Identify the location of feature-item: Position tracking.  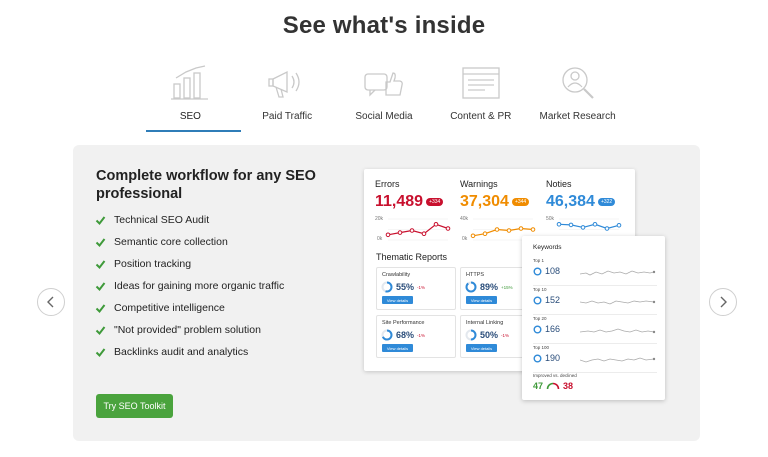
(189, 264).